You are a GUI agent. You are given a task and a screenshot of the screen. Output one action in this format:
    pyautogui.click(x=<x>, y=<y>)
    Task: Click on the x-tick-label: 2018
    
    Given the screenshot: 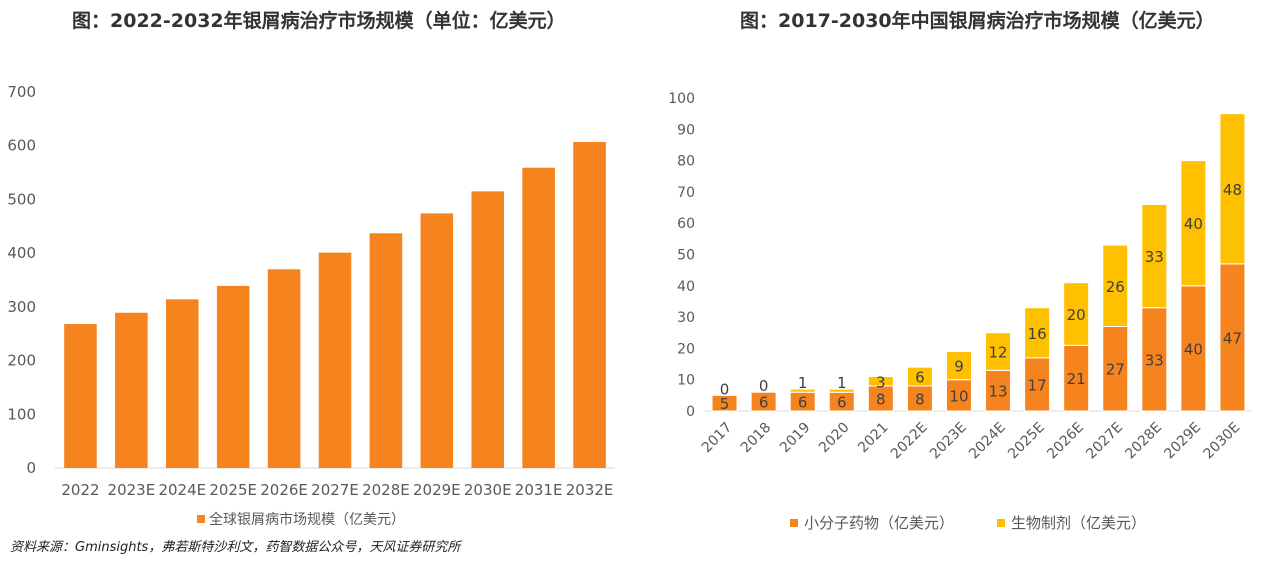 What is the action you would take?
    pyautogui.click(x=756, y=438)
    